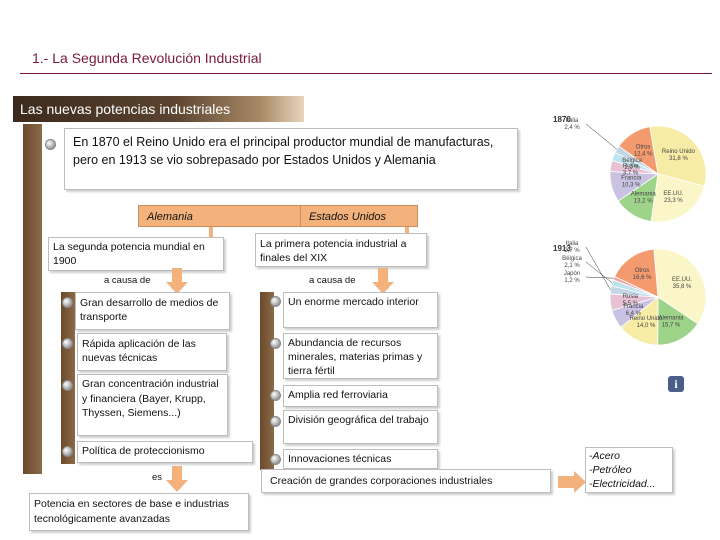 The width and height of the screenshot is (720, 540). Describe the element at coordinates (604, 456) in the screenshot. I see `product-item: -Acero` at that location.